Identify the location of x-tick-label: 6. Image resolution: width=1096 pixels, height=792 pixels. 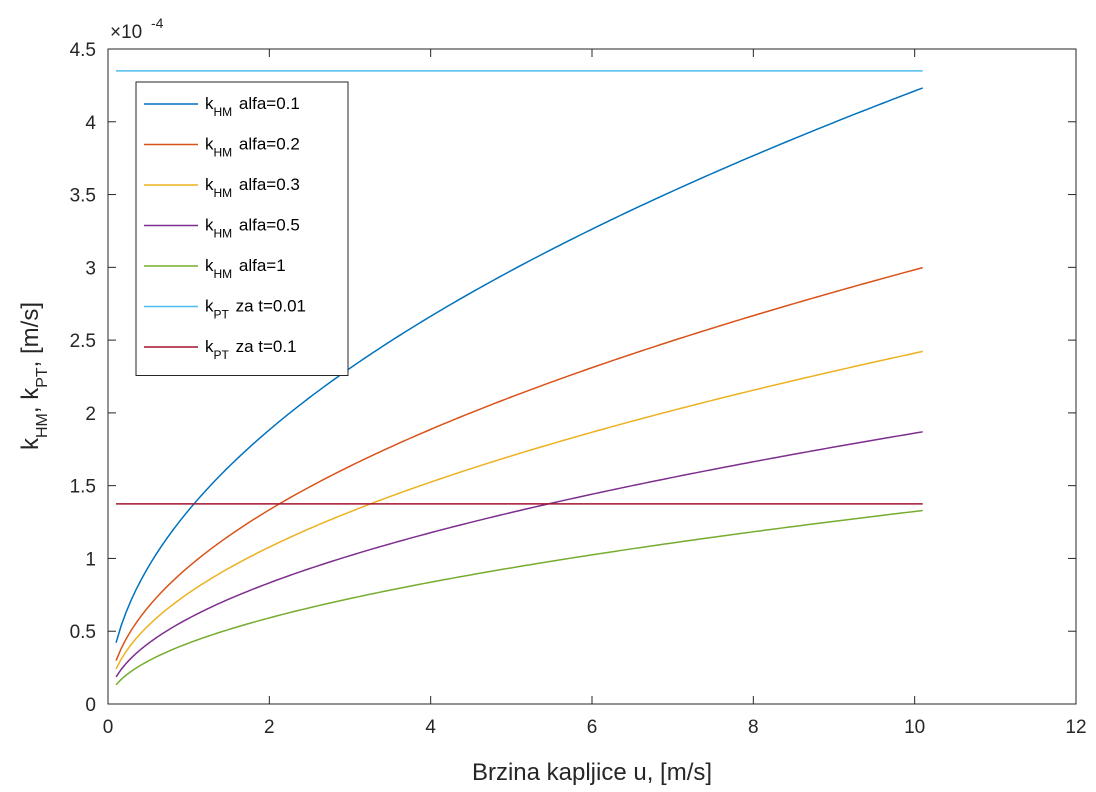
(592, 727).